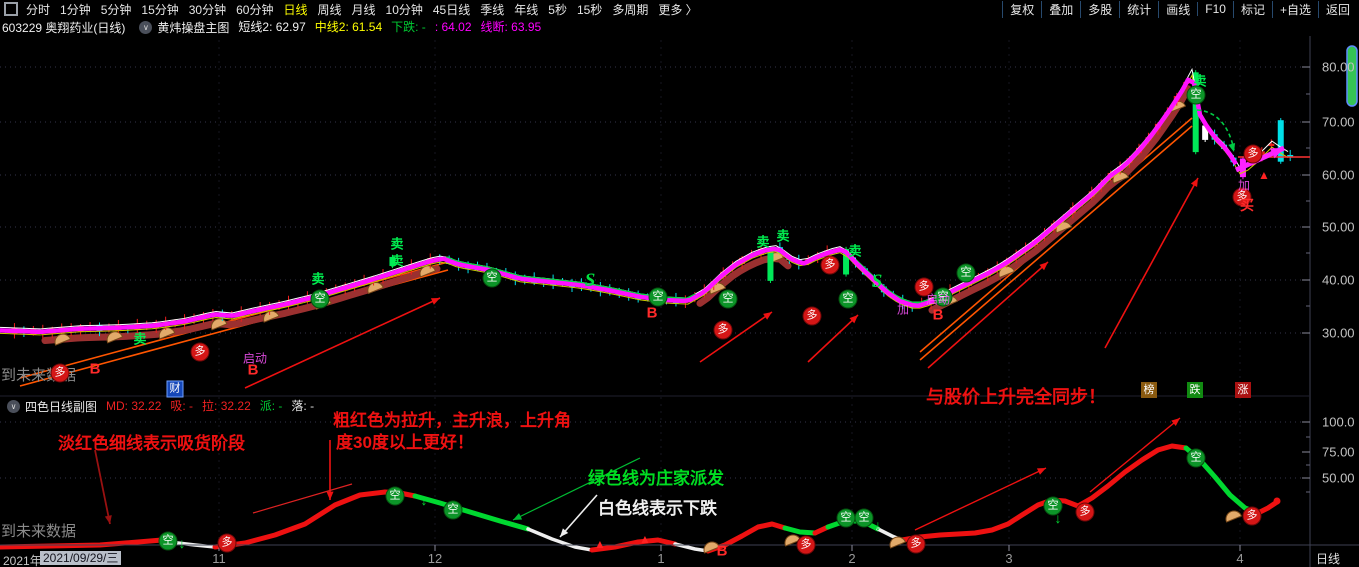 The width and height of the screenshot is (1359, 567). I want to click on period-tab: 周线, so click(329, 9).